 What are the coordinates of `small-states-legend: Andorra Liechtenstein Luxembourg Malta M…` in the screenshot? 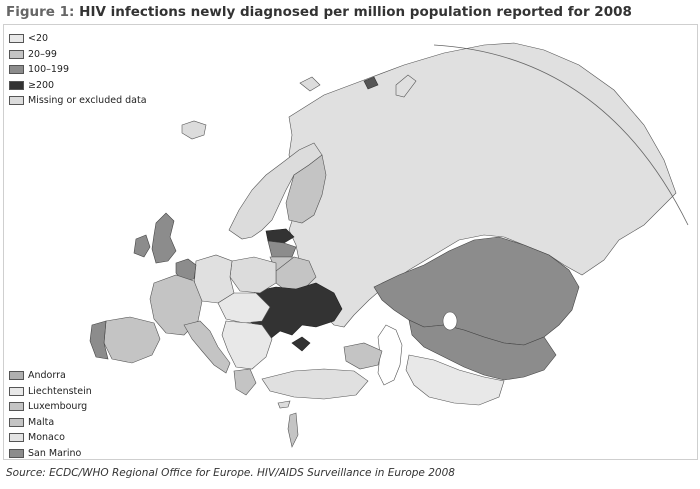 It's located at (50, 414).